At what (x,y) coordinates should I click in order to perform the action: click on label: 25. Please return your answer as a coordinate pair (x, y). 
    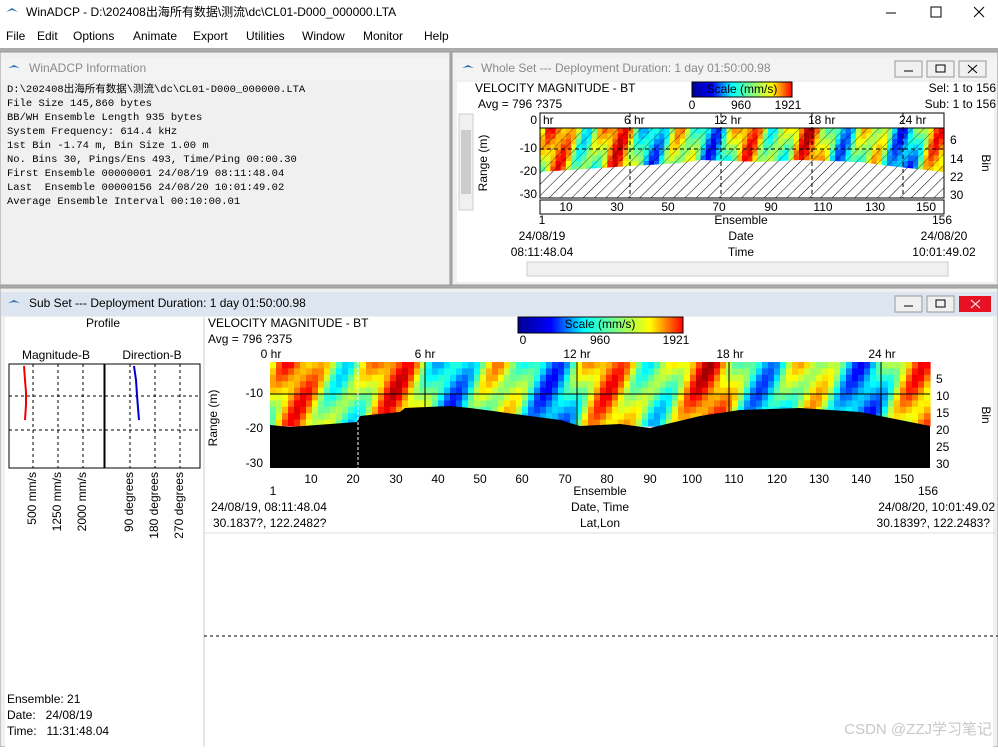
    Looking at the image, I should click on (943, 447).